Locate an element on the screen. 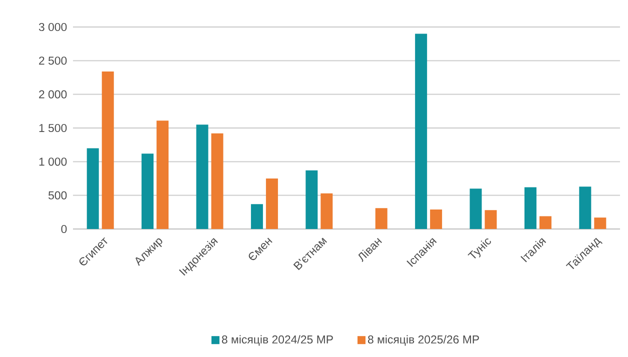  y-tick-label: 2 000 is located at coordinates (53, 94).